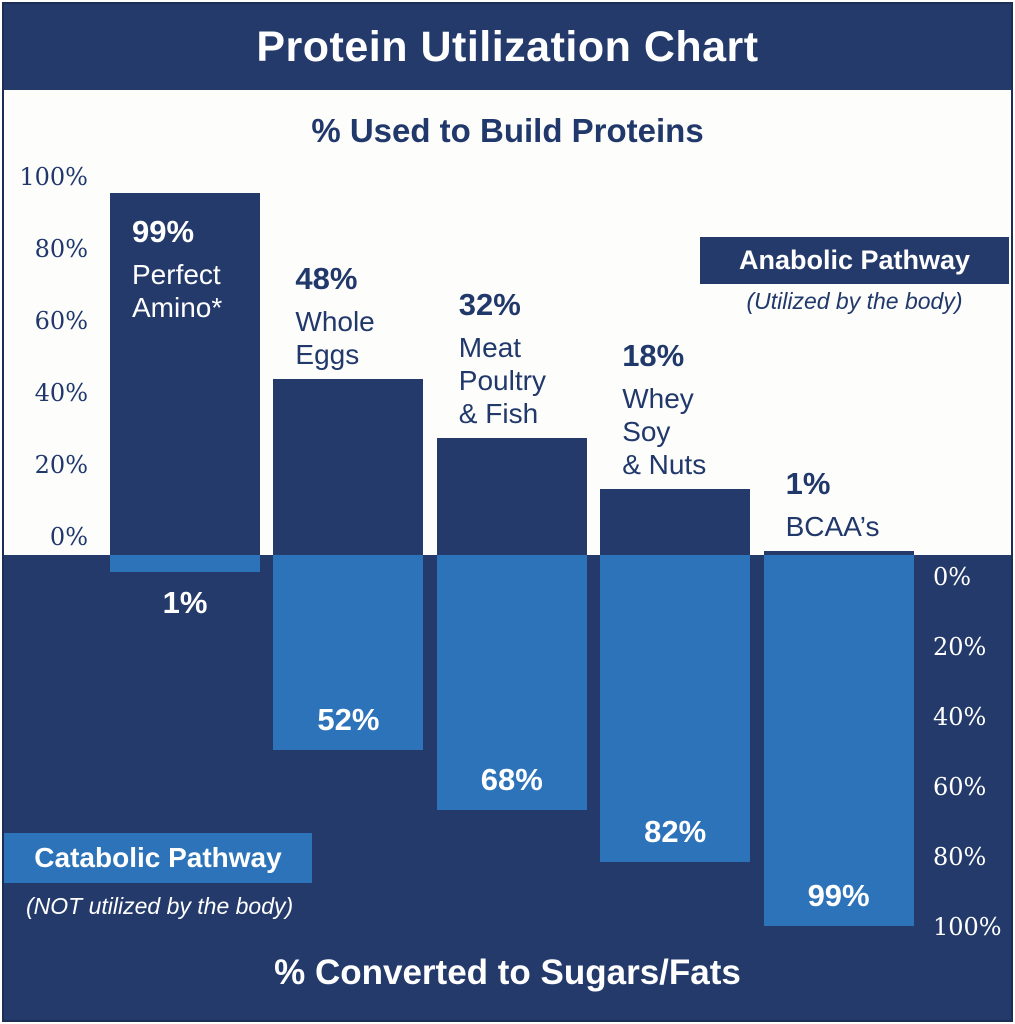  What do you see at coordinates (960, 717) in the screenshot?
I see `right-axis-tick-label: 40%` at bounding box center [960, 717].